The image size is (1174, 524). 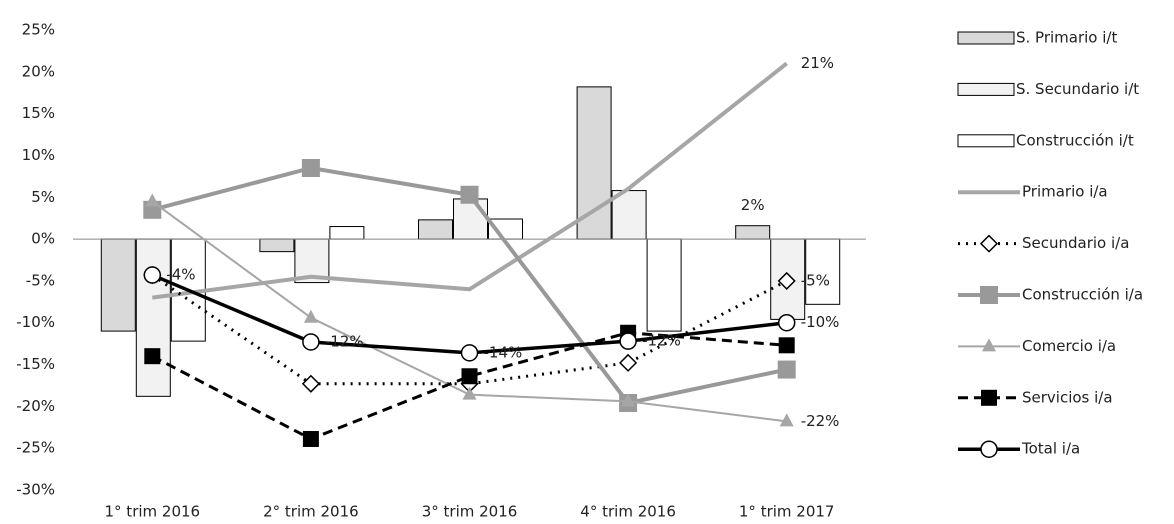 What do you see at coordinates (311, 512) in the screenshot?
I see `x-tick-label: 2° trim 2016` at bounding box center [311, 512].